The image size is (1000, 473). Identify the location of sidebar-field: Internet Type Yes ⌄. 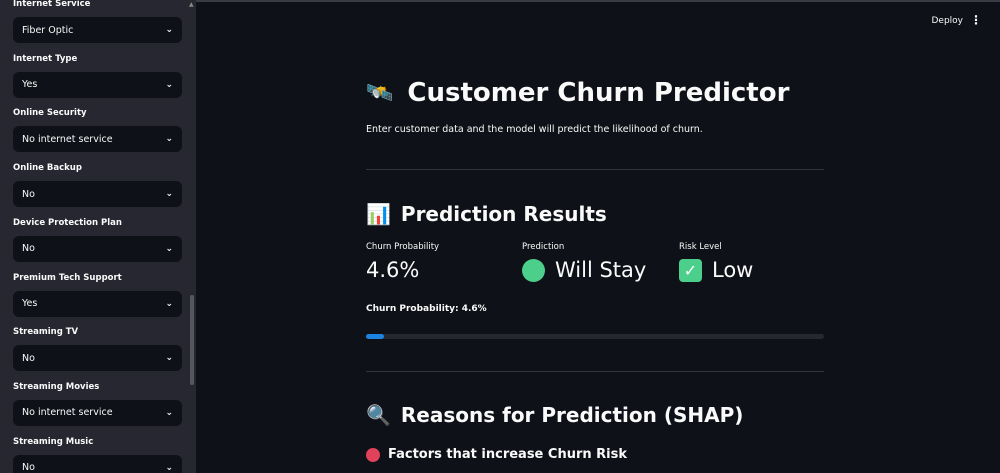
(97, 76).